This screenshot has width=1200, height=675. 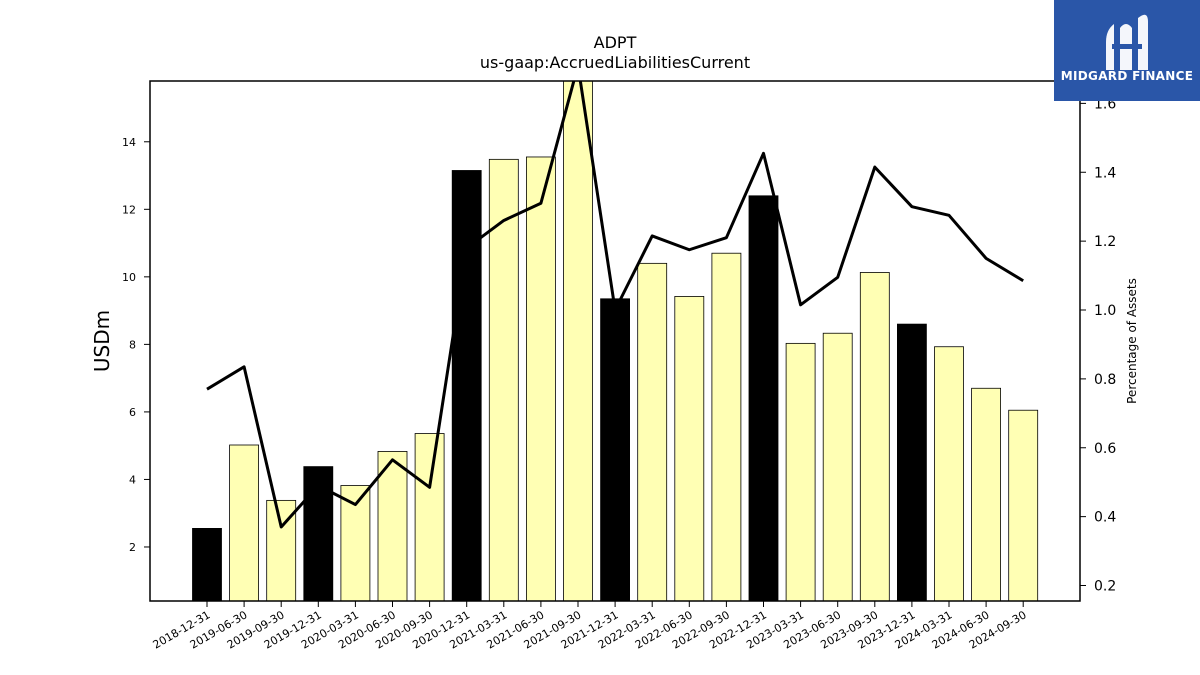 I want to click on y-axis-left: 2 4 6 8 10 12 14, so click(x=136, y=345).